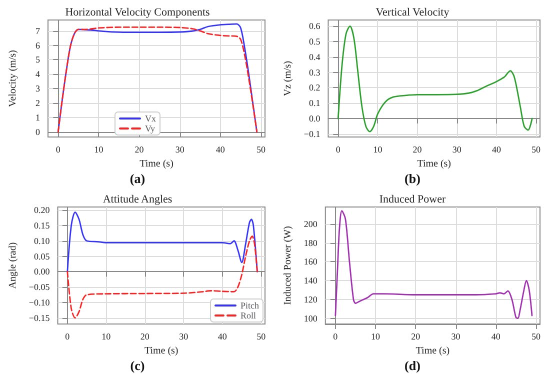 This screenshot has width=550, height=374. Describe the element at coordinates (314, 26) in the screenshot. I see `y-tick-label: 0.6` at that location.